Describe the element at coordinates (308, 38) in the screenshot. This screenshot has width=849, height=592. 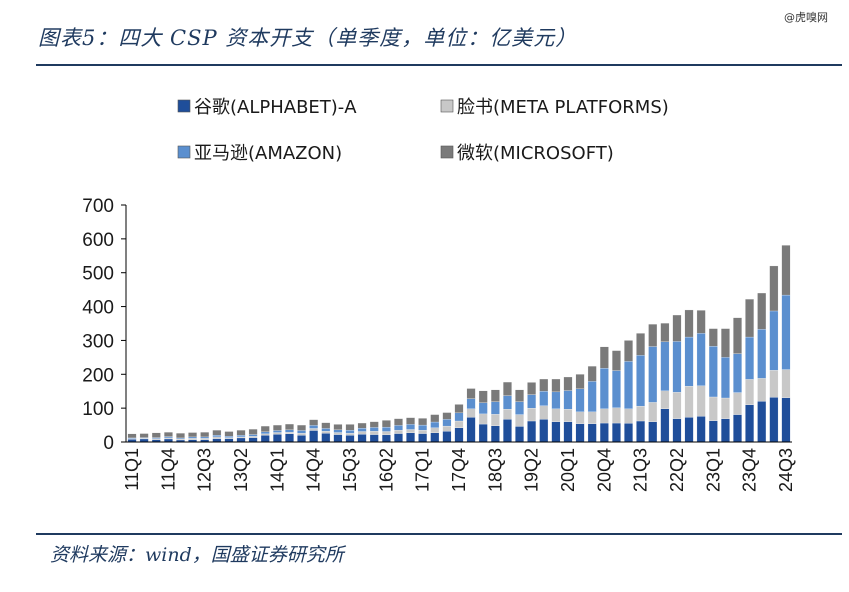
I see `chart-title: 图表5：四大 CSP 资本开支（单季度，单位：亿美元）` at that location.